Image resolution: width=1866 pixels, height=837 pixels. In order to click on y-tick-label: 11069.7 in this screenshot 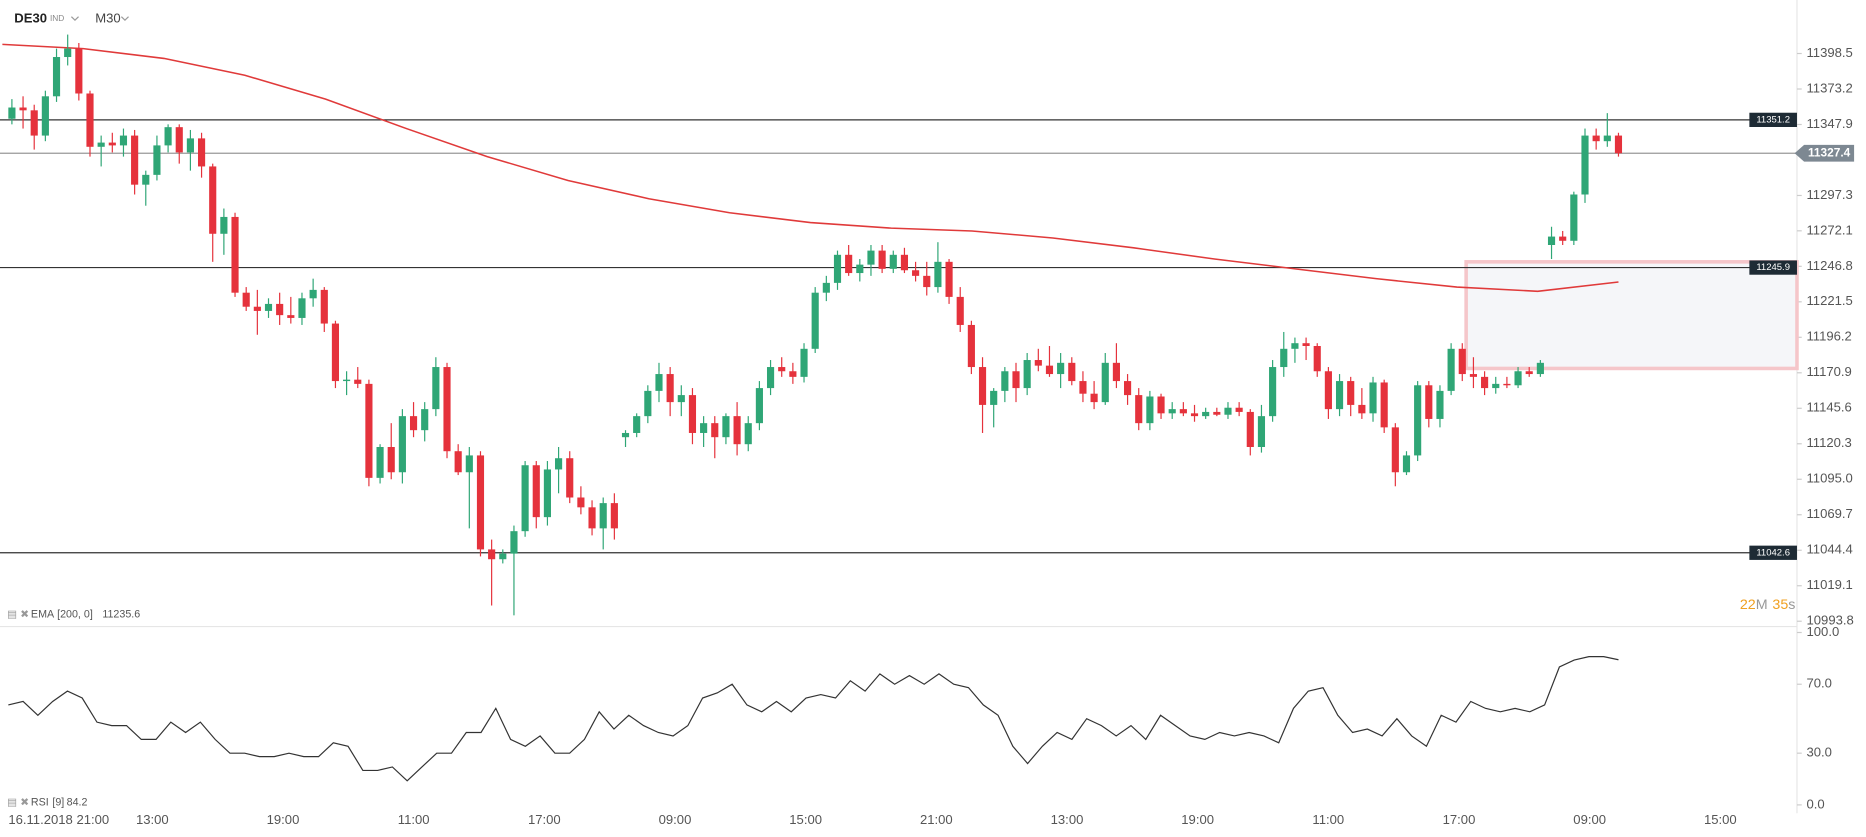, I will do `click(1829, 513)`.